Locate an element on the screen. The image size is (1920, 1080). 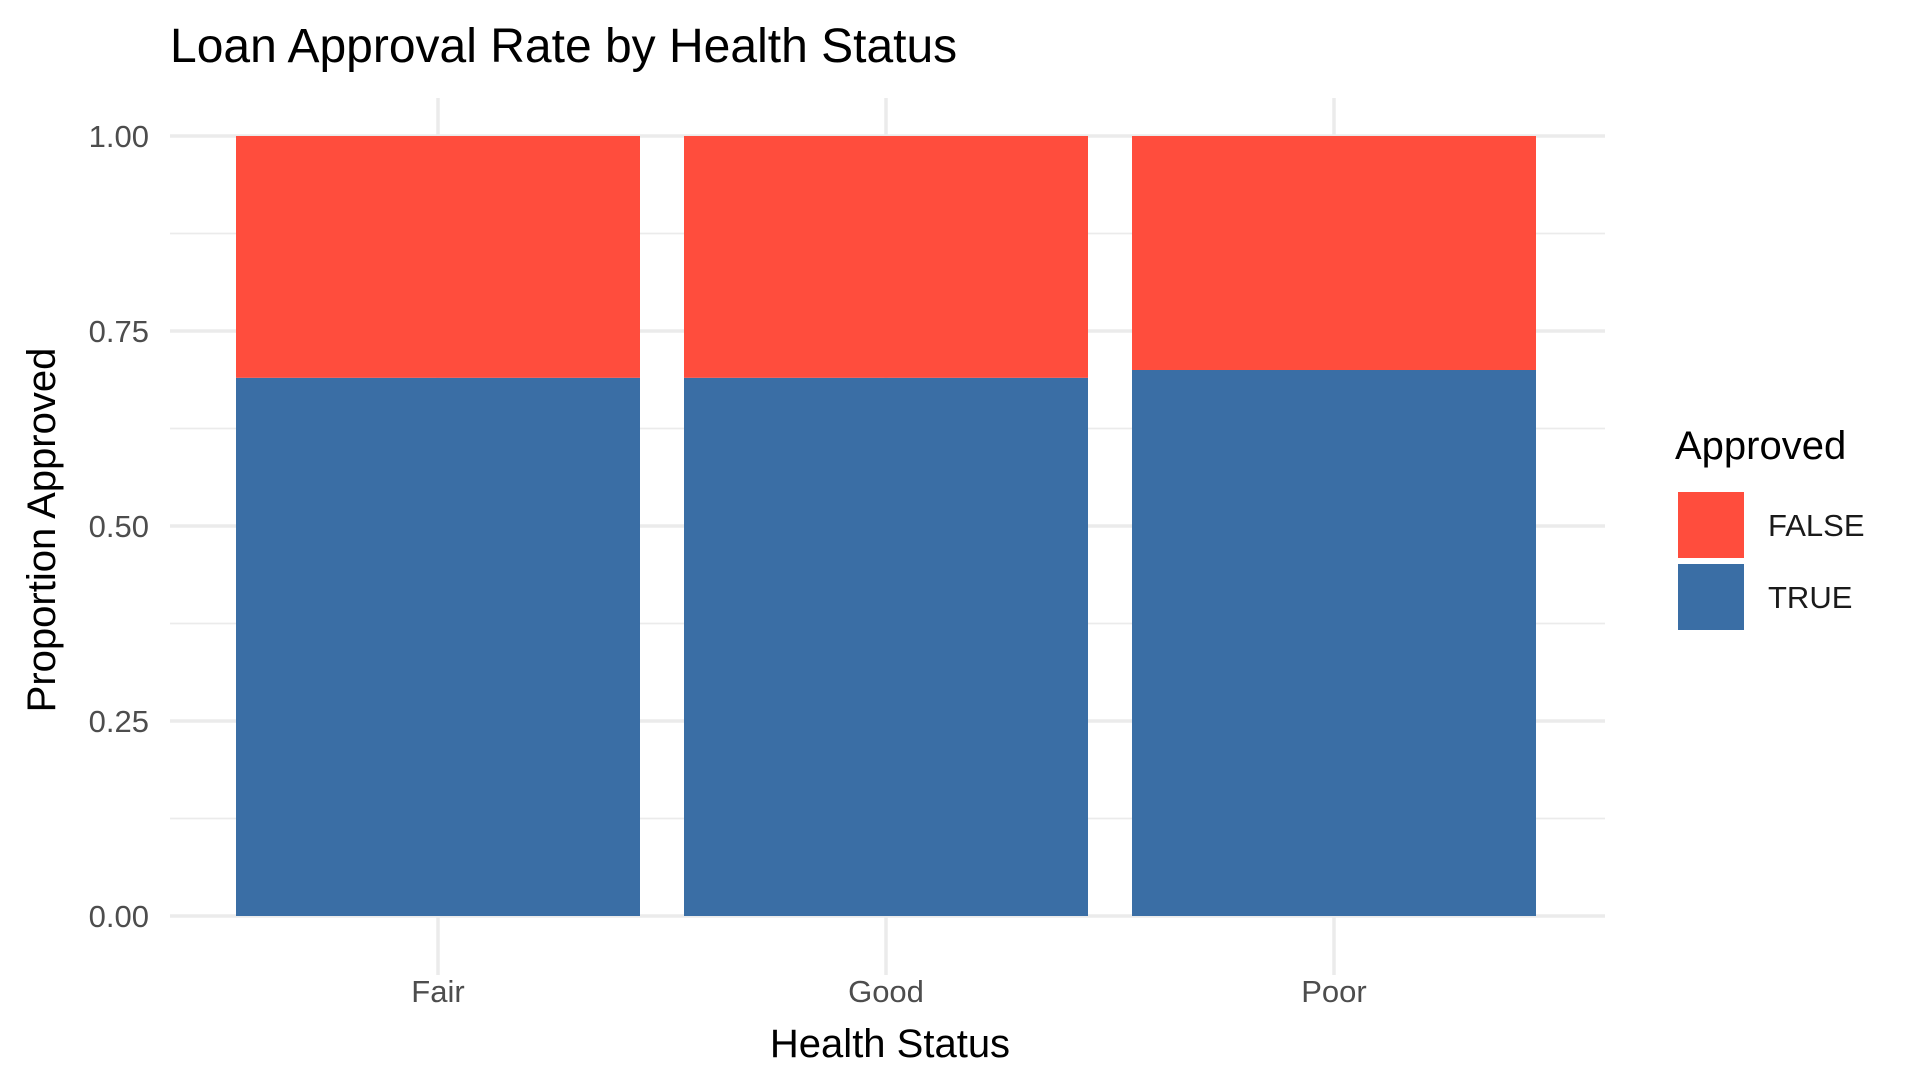
legend-title: Approved is located at coordinates (1760, 446).